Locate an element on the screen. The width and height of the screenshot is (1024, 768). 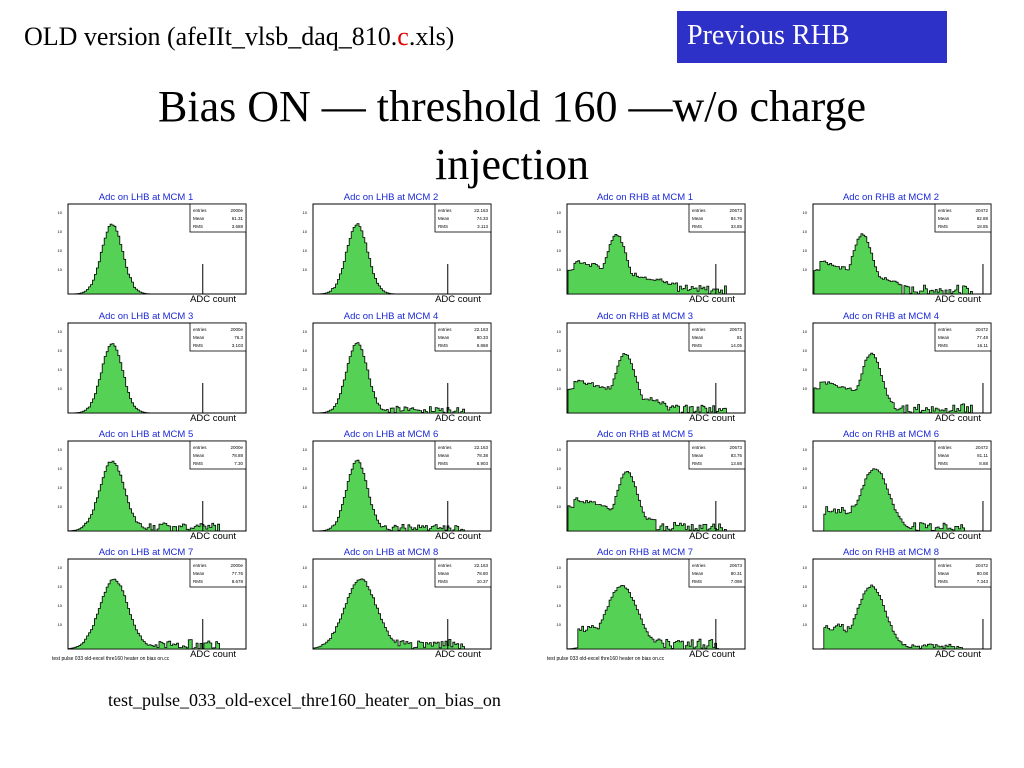
histogram-title: Adc on RHB at MCM 8 is located at coordinates (891, 552).